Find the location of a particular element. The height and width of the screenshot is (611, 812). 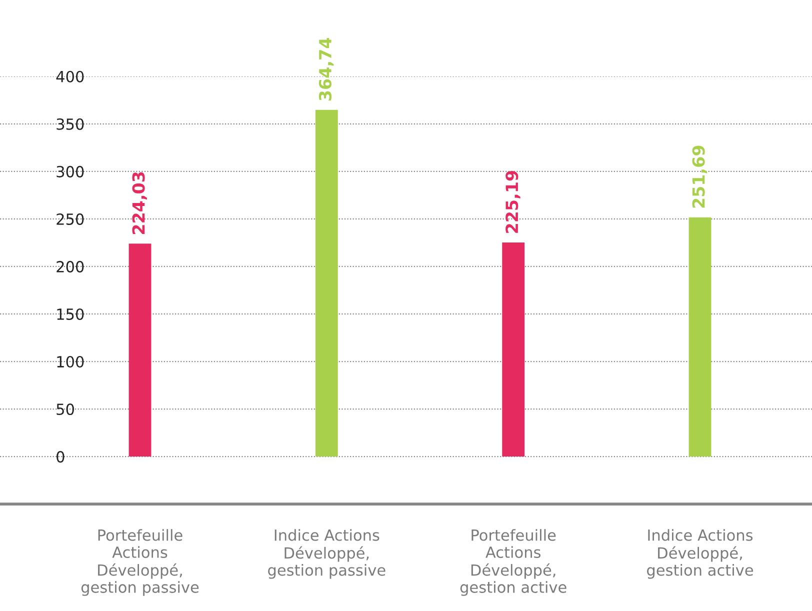

y-tick-label: 350 is located at coordinates (70, 124).